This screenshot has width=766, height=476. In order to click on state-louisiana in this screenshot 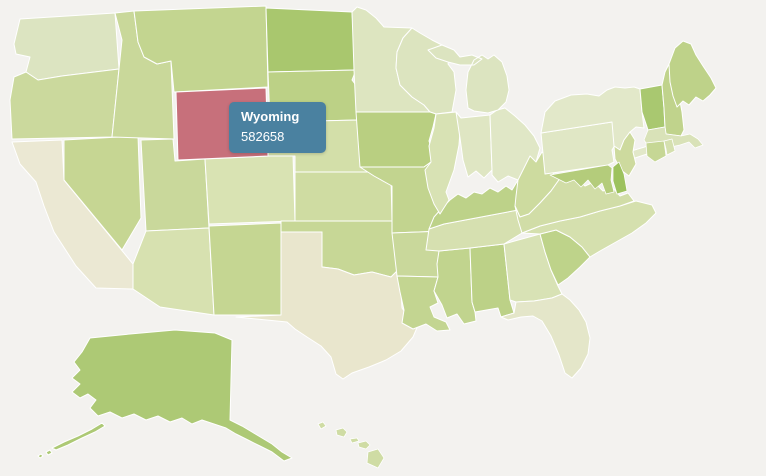, I will do `click(423, 303)`.